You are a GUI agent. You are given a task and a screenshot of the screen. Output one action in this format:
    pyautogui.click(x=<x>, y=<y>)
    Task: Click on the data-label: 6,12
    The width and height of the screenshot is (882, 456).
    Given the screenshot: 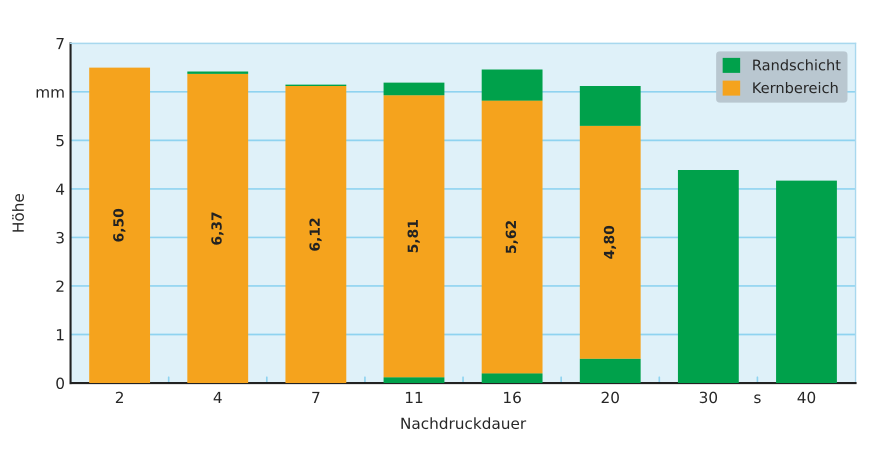 What is the action you would take?
    pyautogui.click(x=315, y=234)
    